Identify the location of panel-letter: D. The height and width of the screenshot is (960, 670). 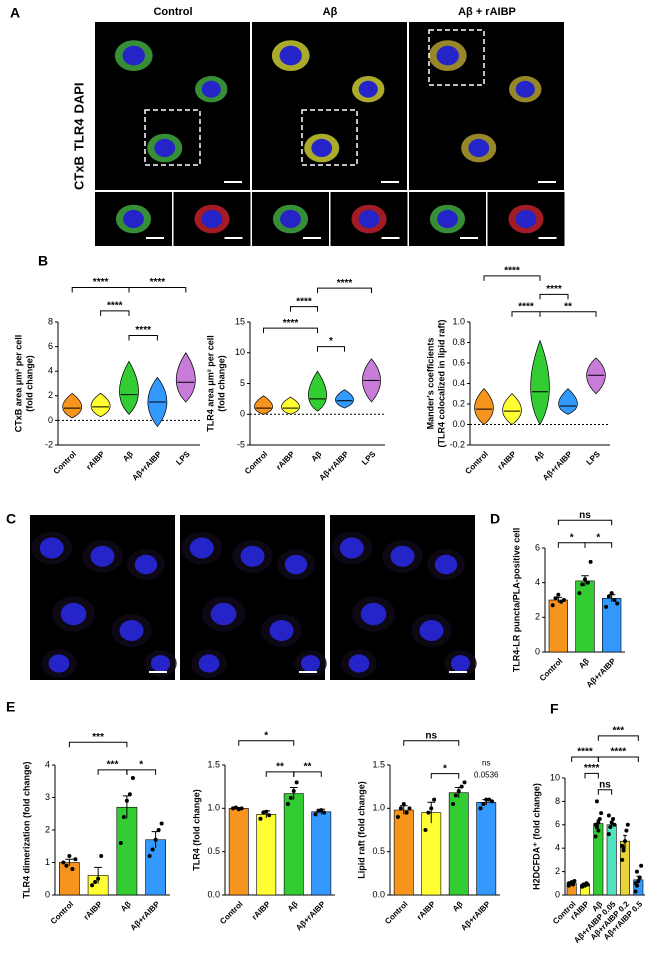
(495, 519).